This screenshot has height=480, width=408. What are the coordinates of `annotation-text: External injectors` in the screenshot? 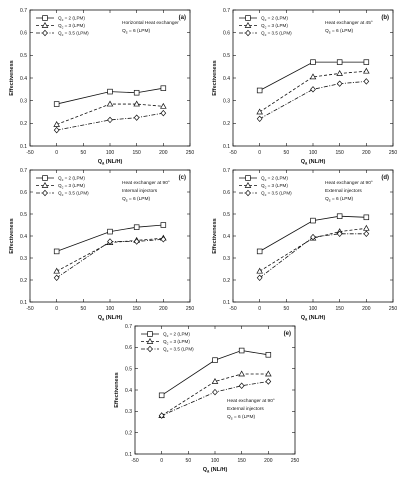 It's located at (245, 409).